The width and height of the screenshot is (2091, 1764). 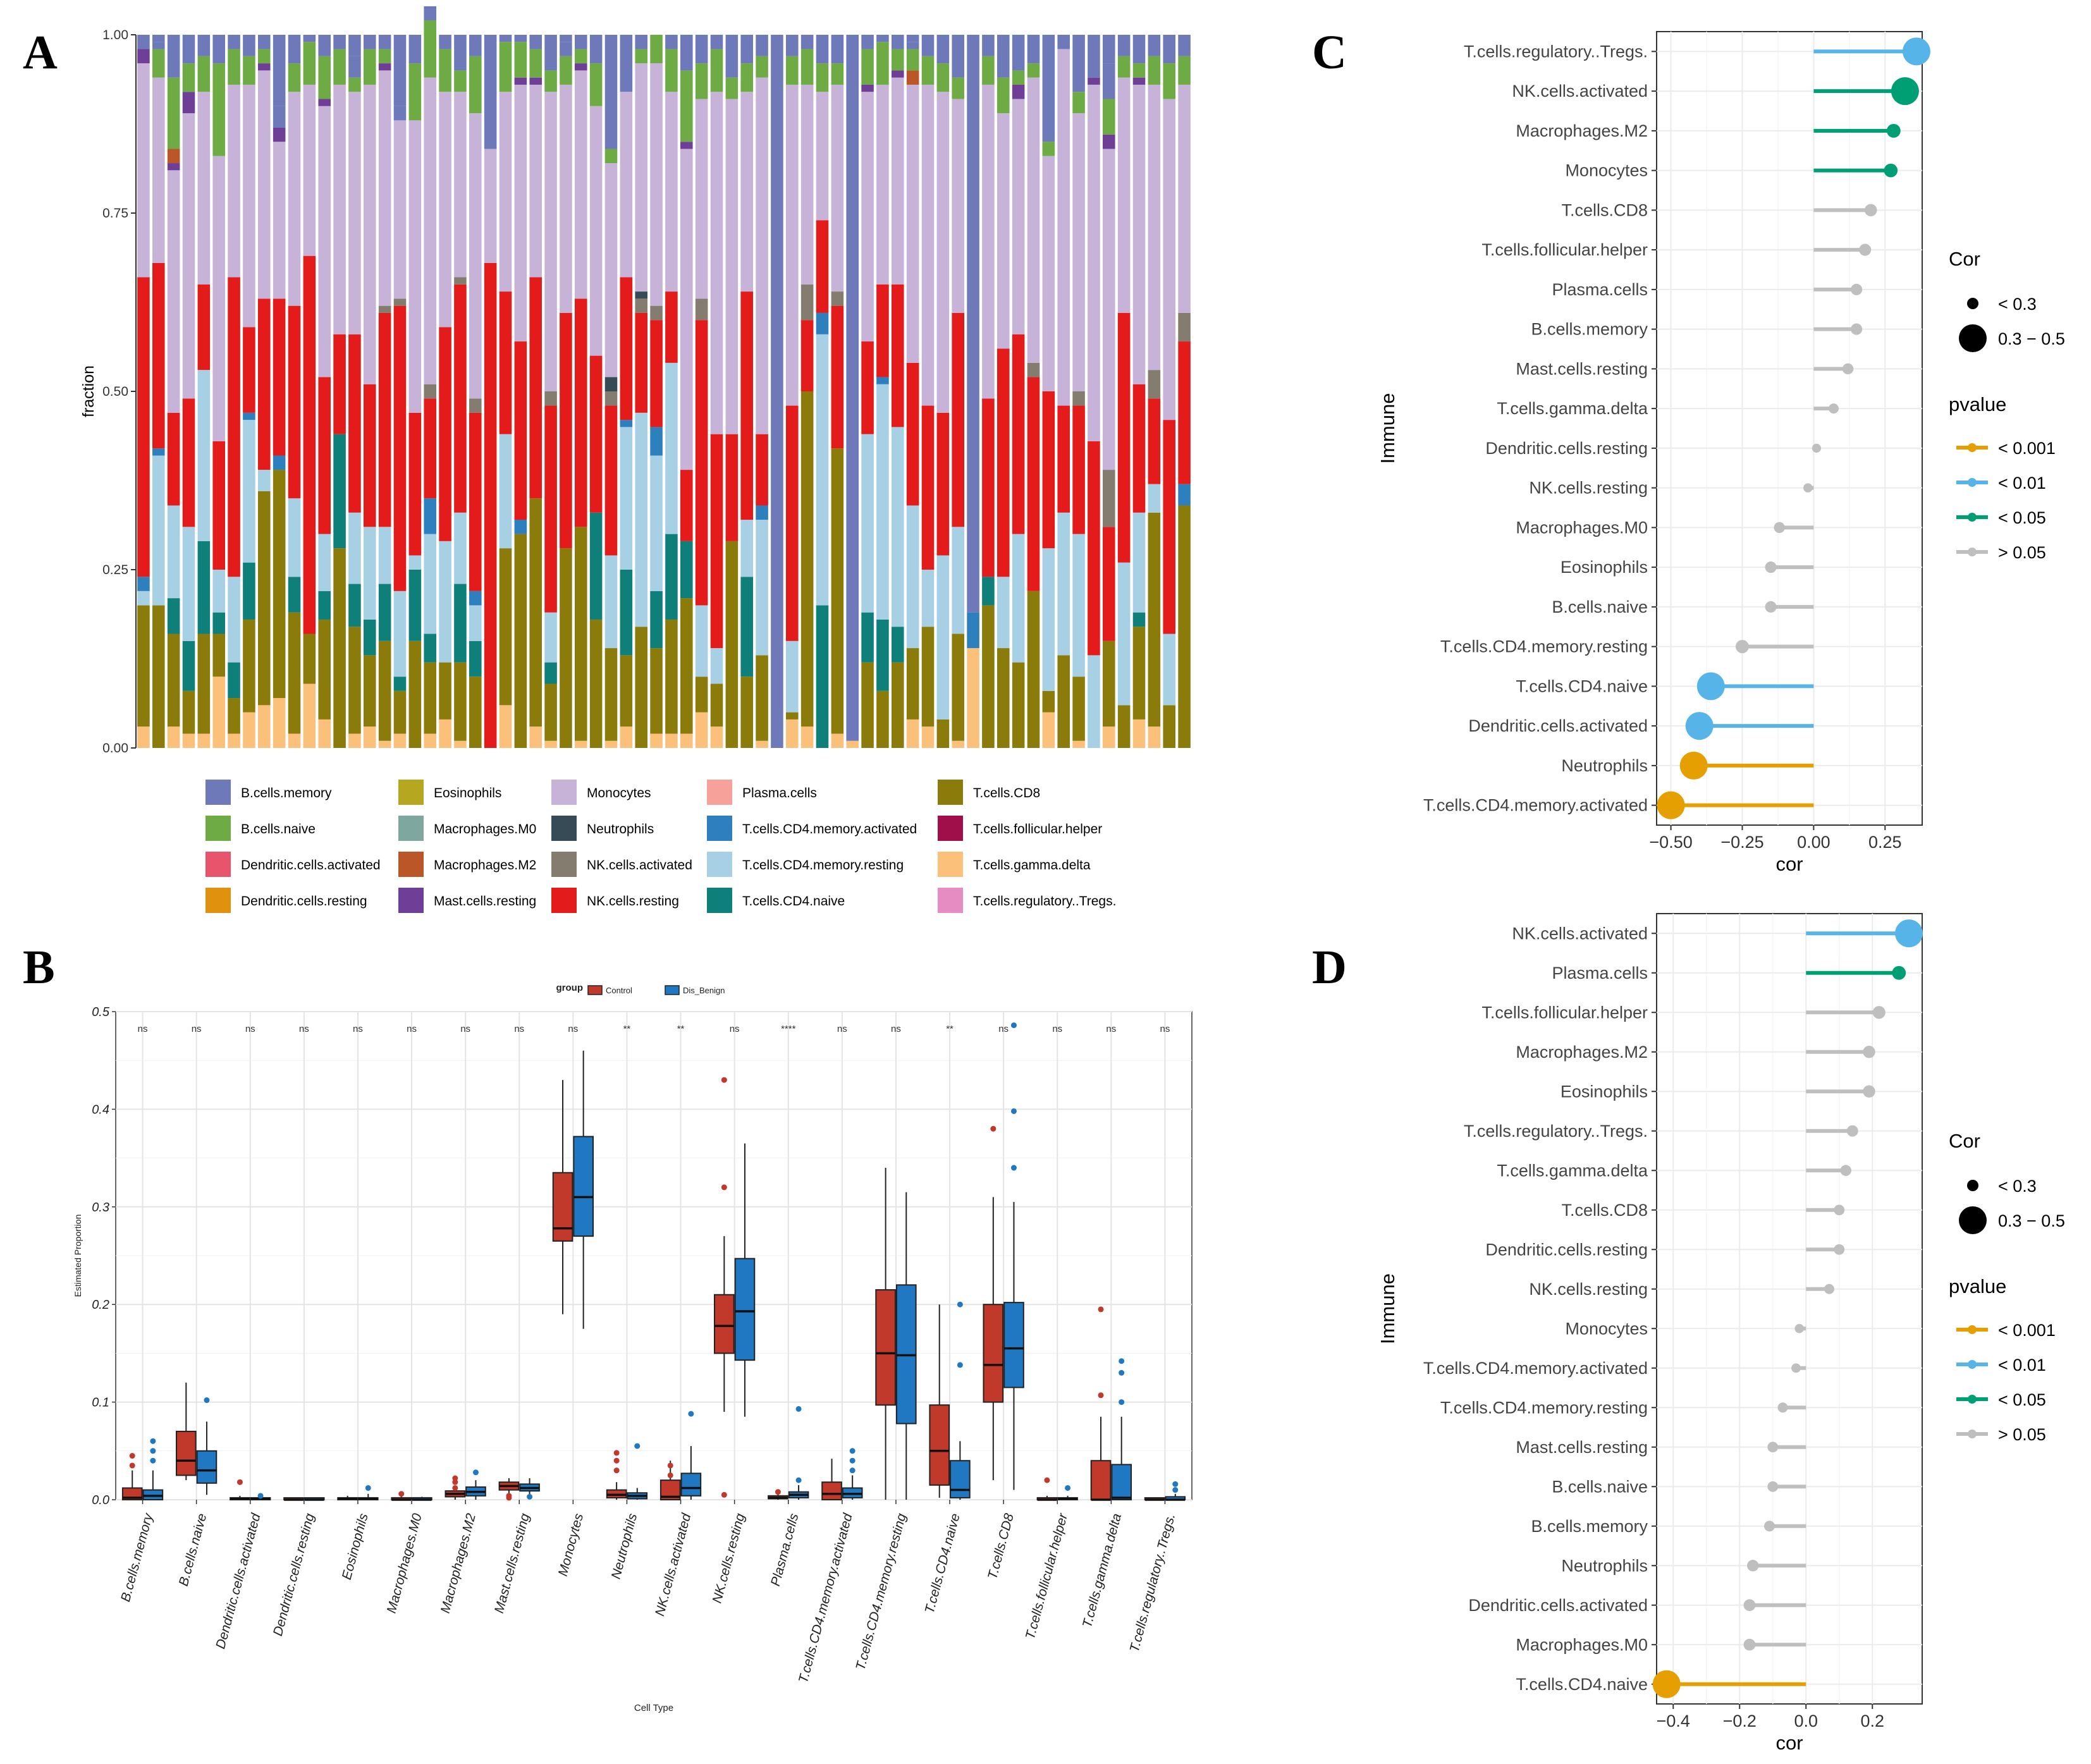 I want to click on pvalue-legend-label-pns: > 0.05, so click(x=2022, y=1434).